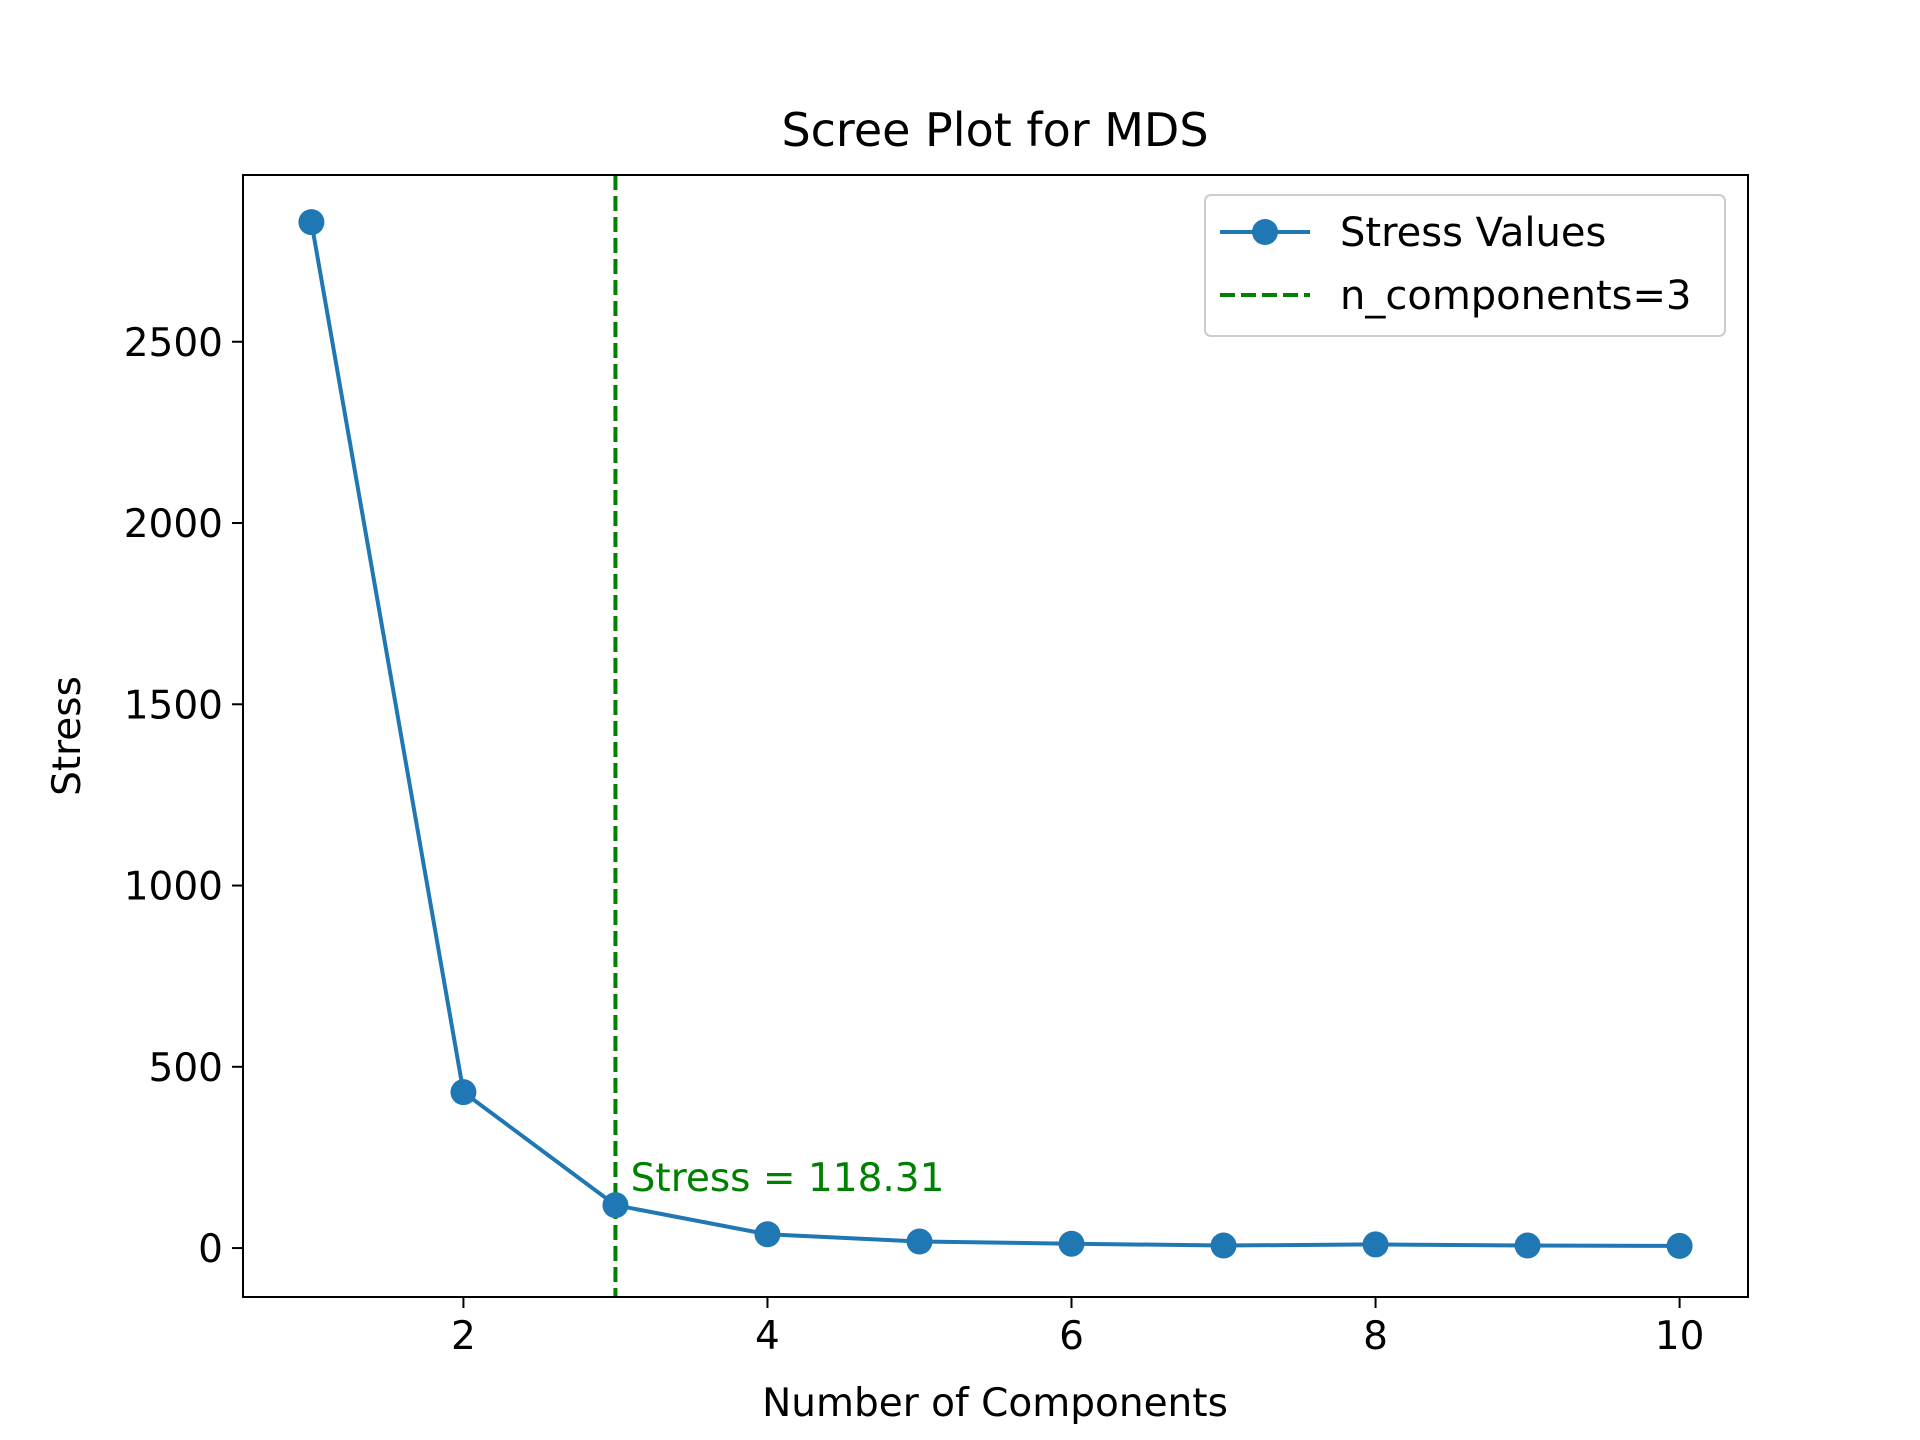 The image size is (1920, 1440). Describe the element at coordinates (1473, 233) in the screenshot. I see `legend-stress-label: Stress Values` at that location.